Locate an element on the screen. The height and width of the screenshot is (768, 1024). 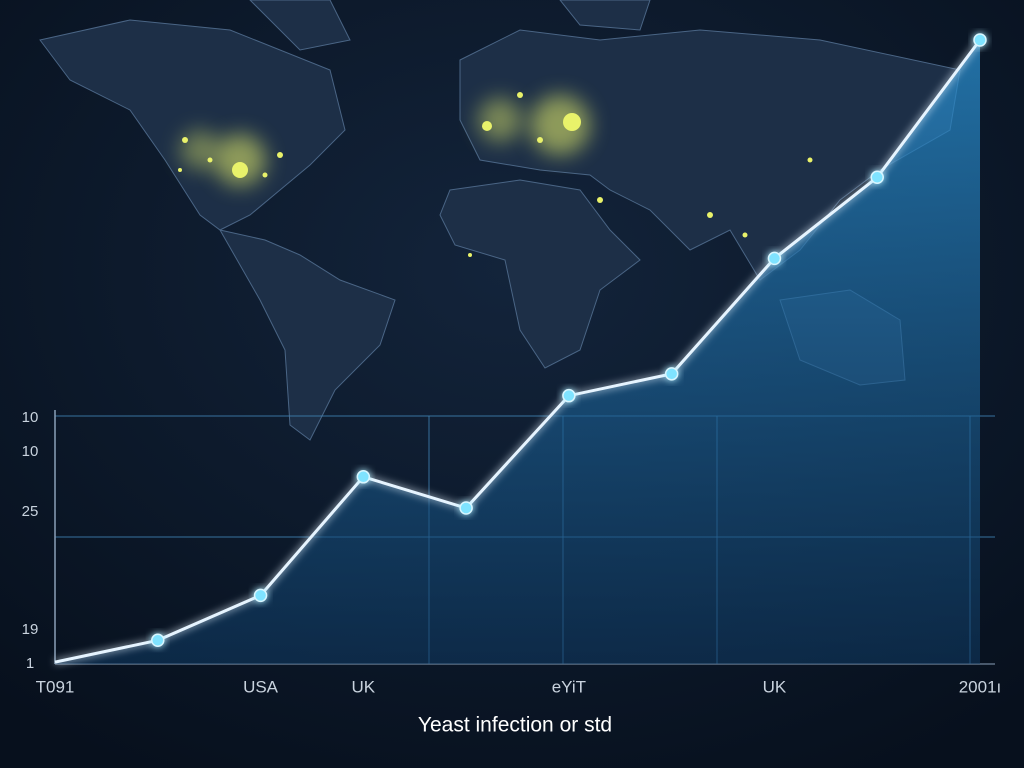
y-axis-label: 25 is located at coordinates (30, 511).